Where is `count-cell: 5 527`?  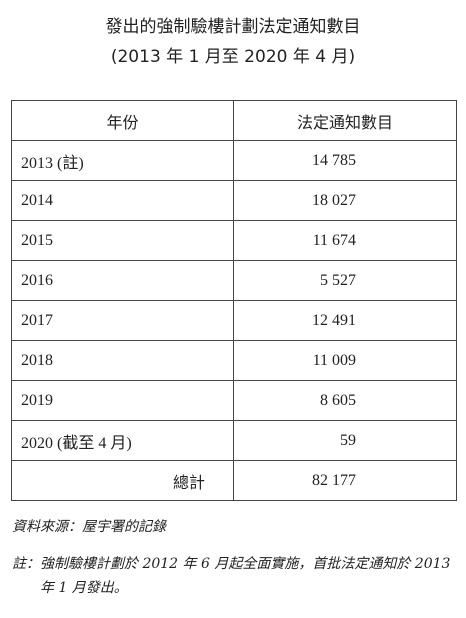
count-cell: 5 527 is located at coordinates (345, 280).